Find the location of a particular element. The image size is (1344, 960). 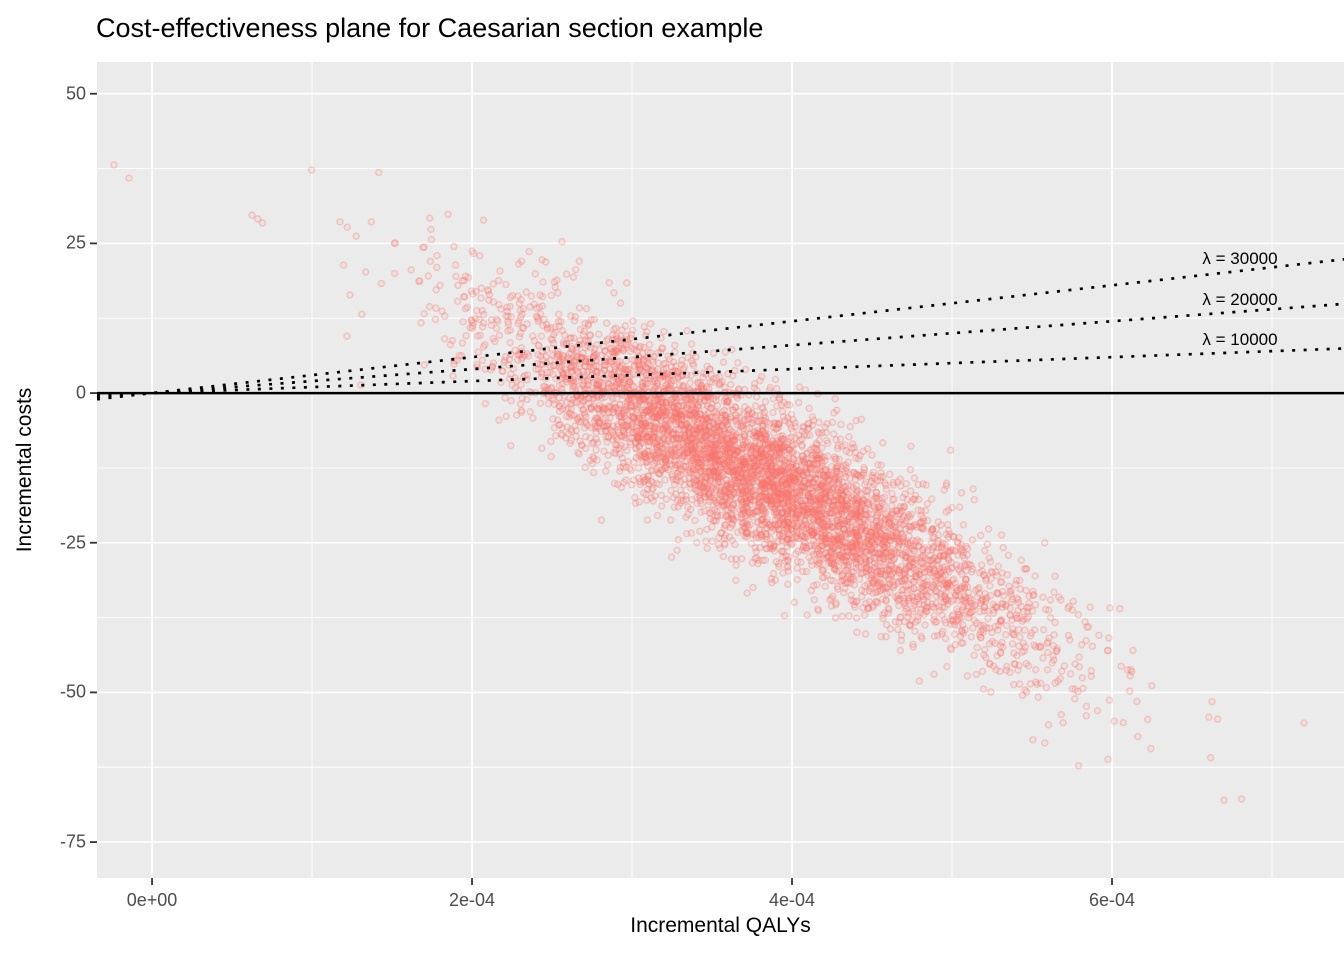

lambda-line-label: λ = 10000 is located at coordinates (1240, 340).